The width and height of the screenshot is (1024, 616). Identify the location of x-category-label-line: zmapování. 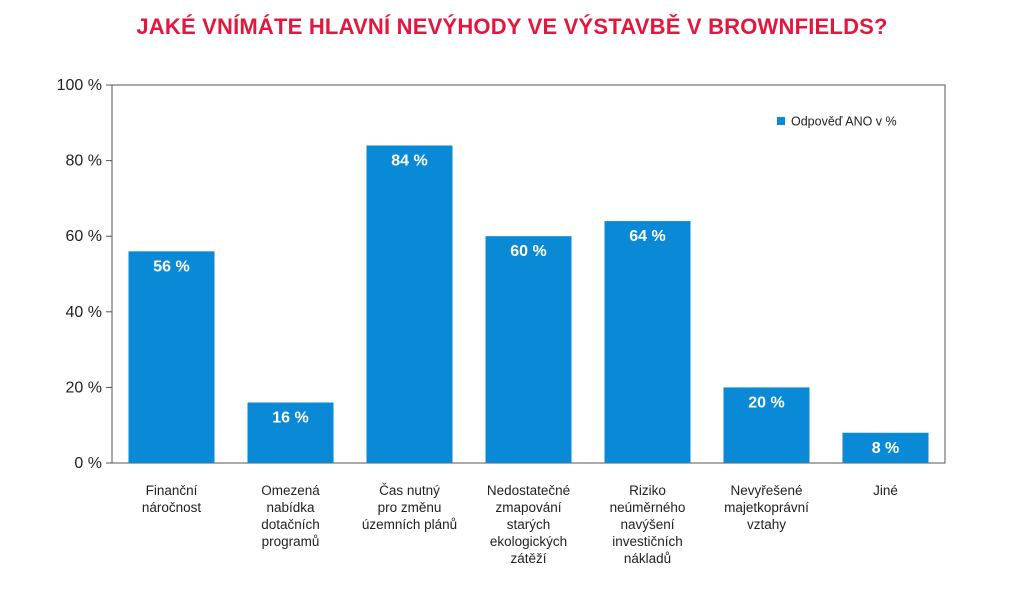
(528, 507).